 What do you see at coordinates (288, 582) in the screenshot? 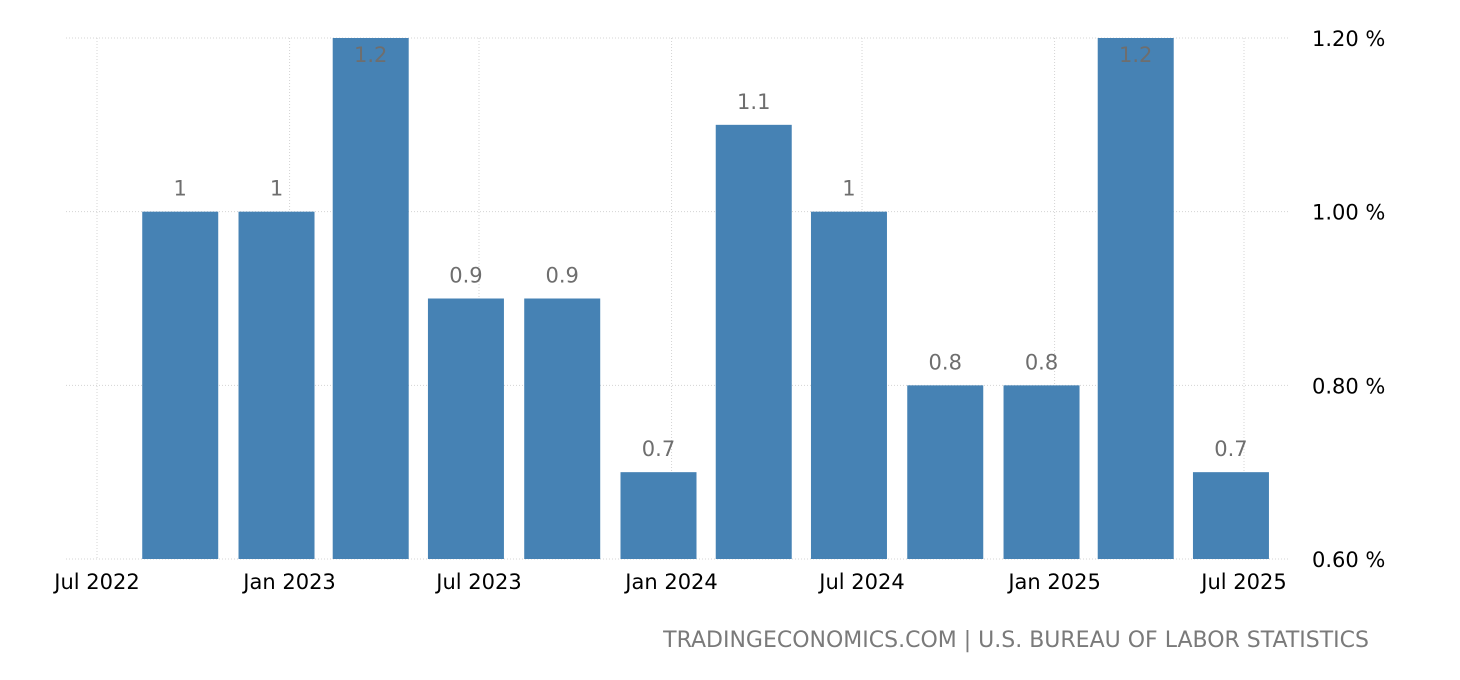
I see `x-tick-label: Jan 2023` at bounding box center [288, 582].